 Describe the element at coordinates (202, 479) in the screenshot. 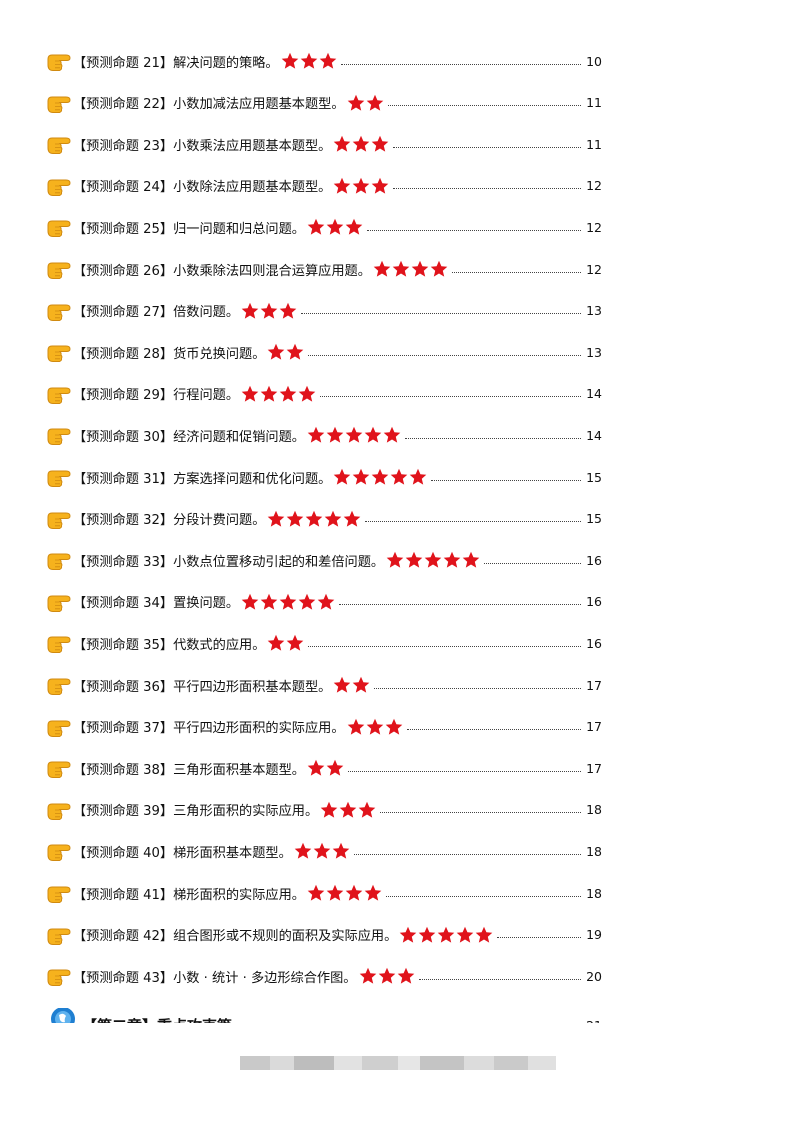

I see `toc-entry-title: 【预测命题 31】方案选择问题和优化问题。` at that location.